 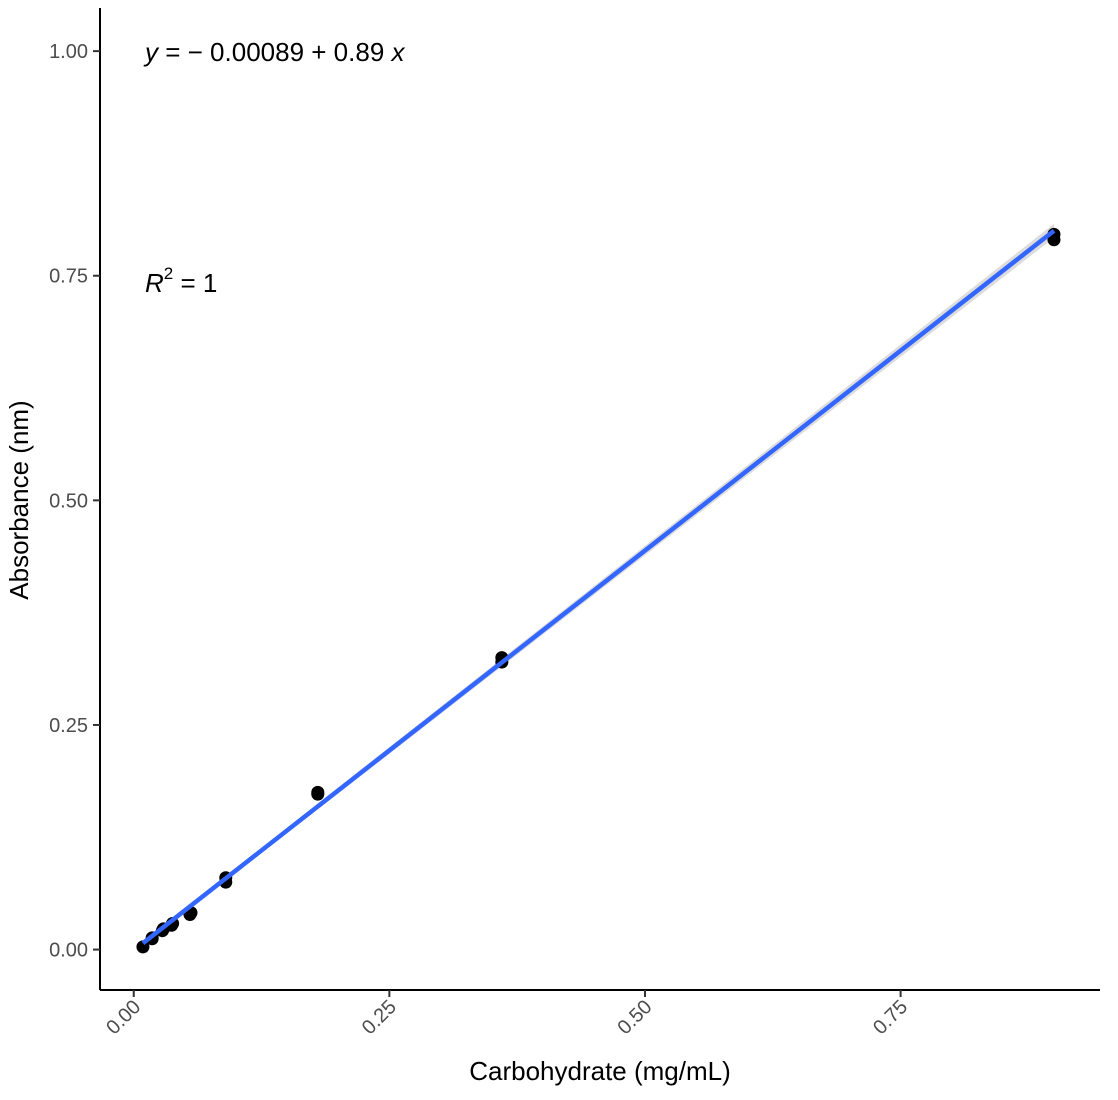 What do you see at coordinates (173, 52) in the screenshot?
I see `equation-equals: =` at bounding box center [173, 52].